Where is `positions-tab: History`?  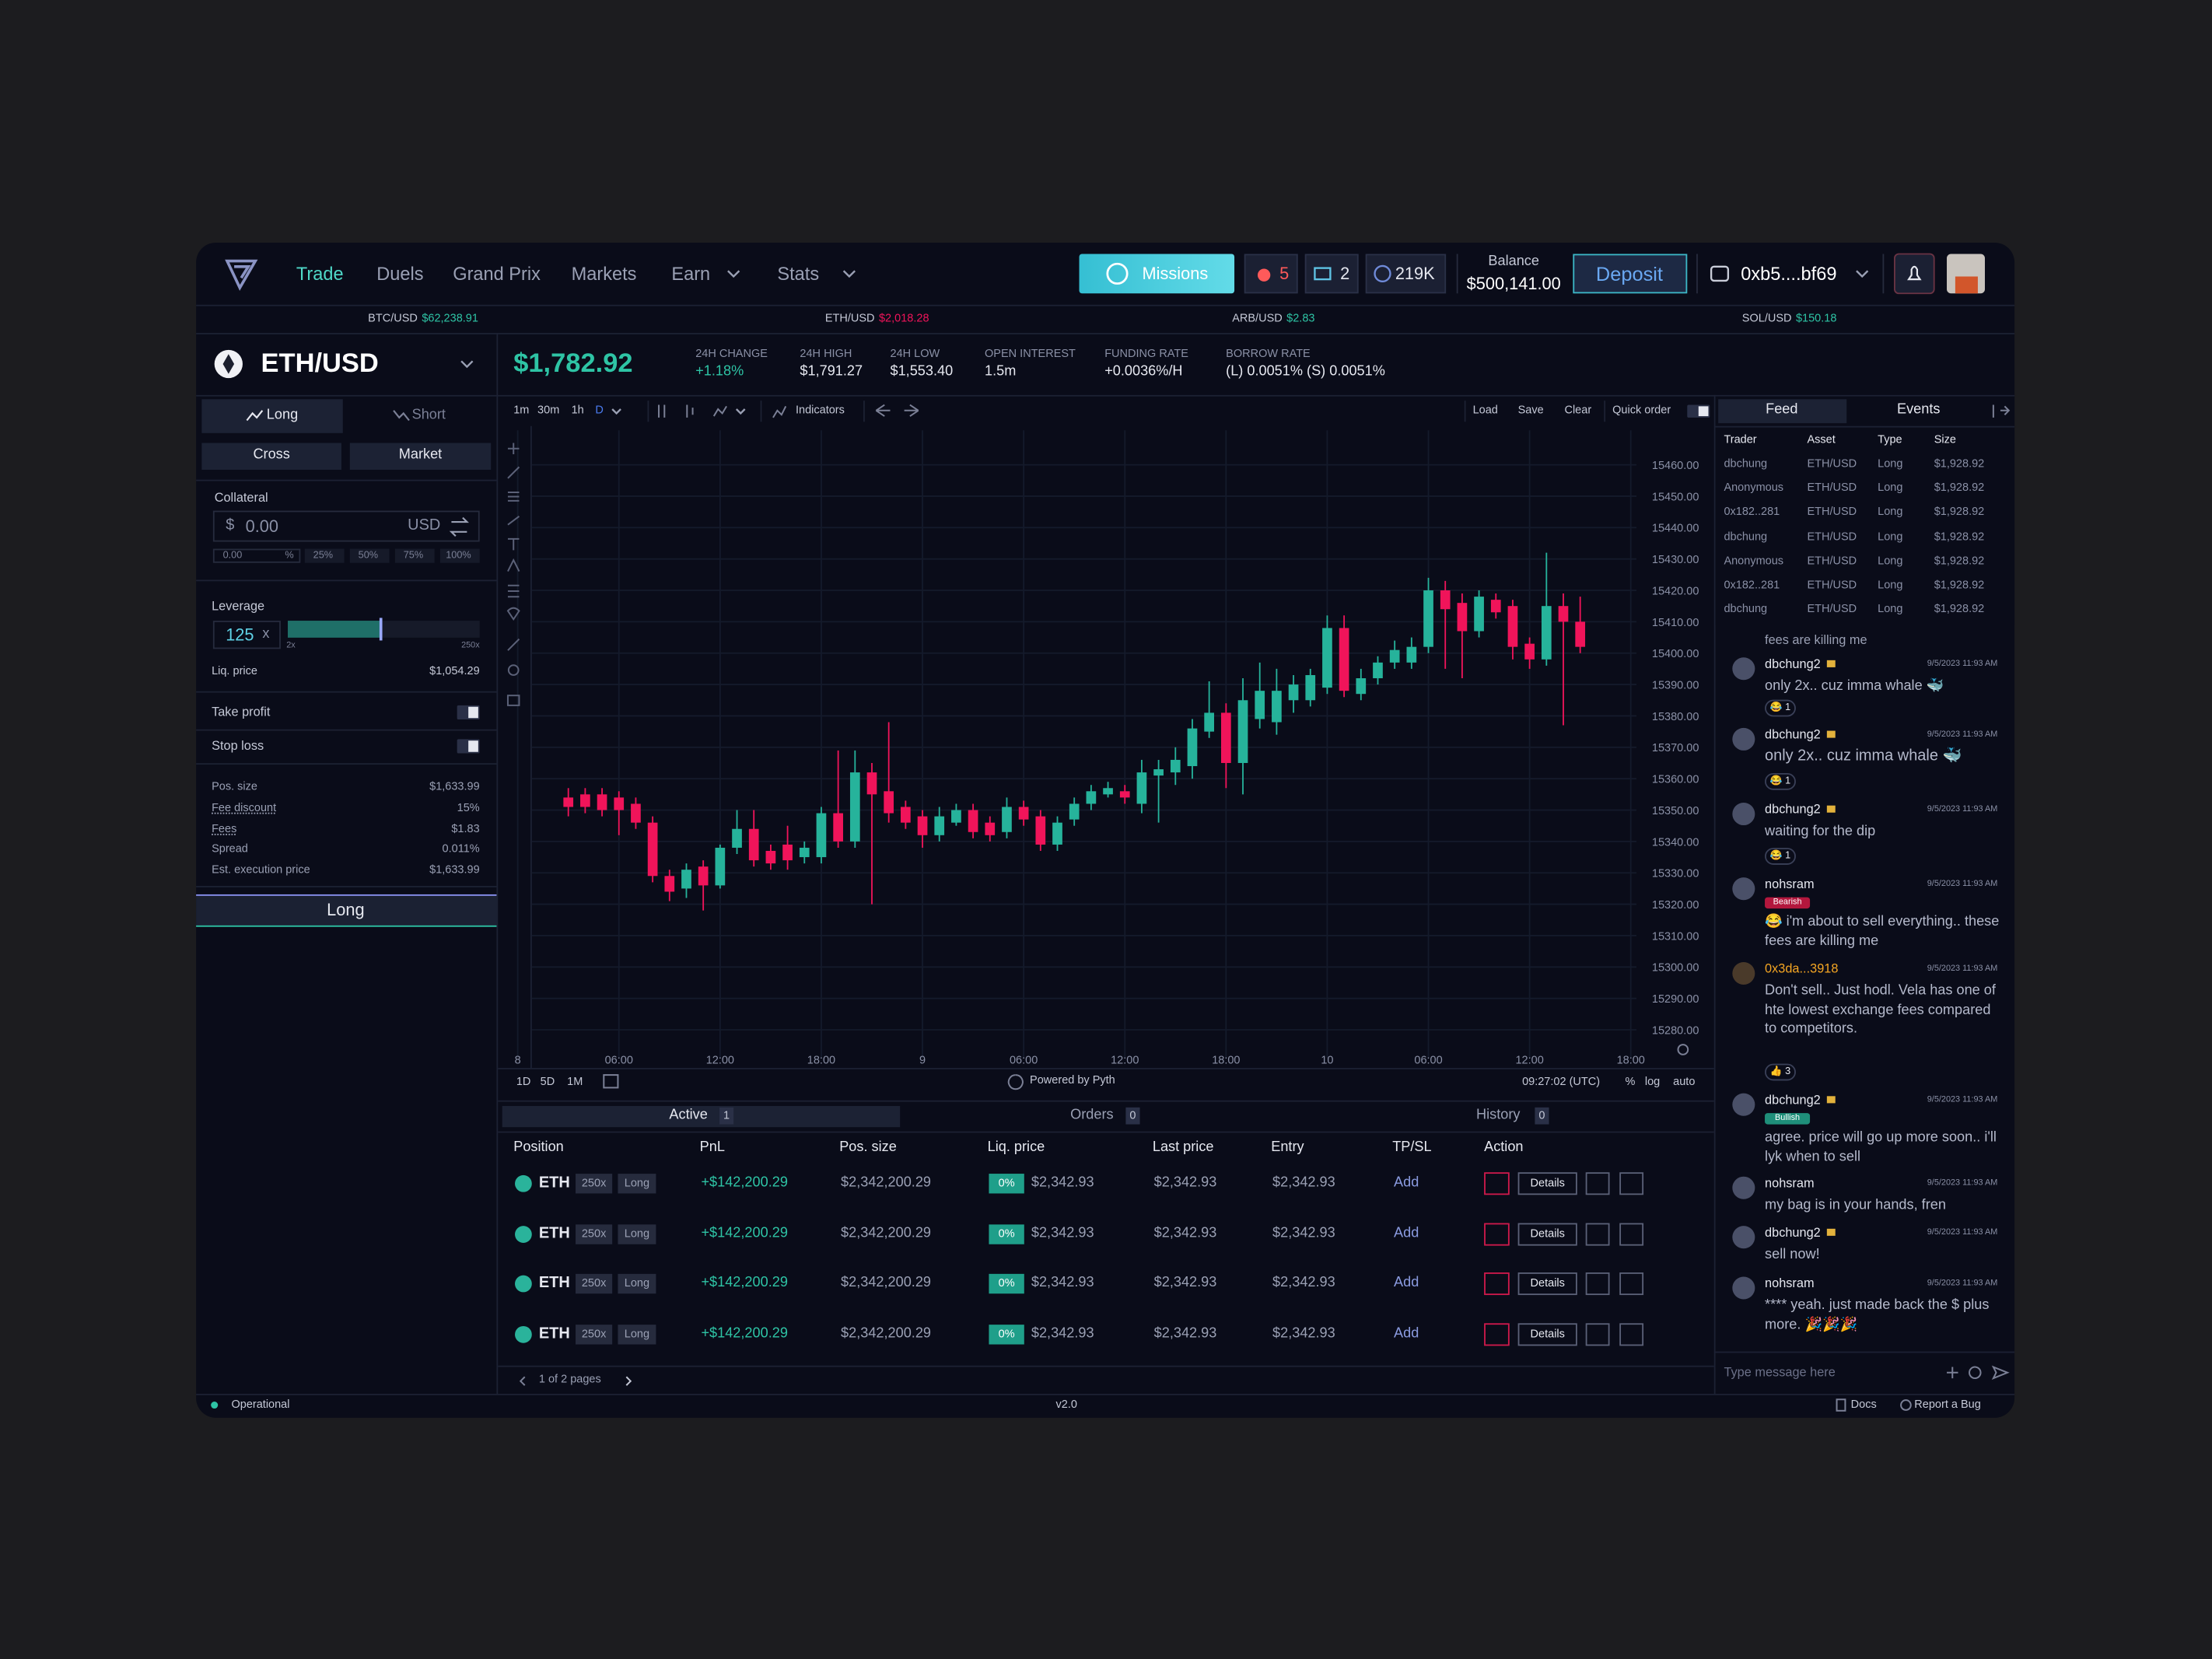 positions-tab: History is located at coordinates (1499, 1115).